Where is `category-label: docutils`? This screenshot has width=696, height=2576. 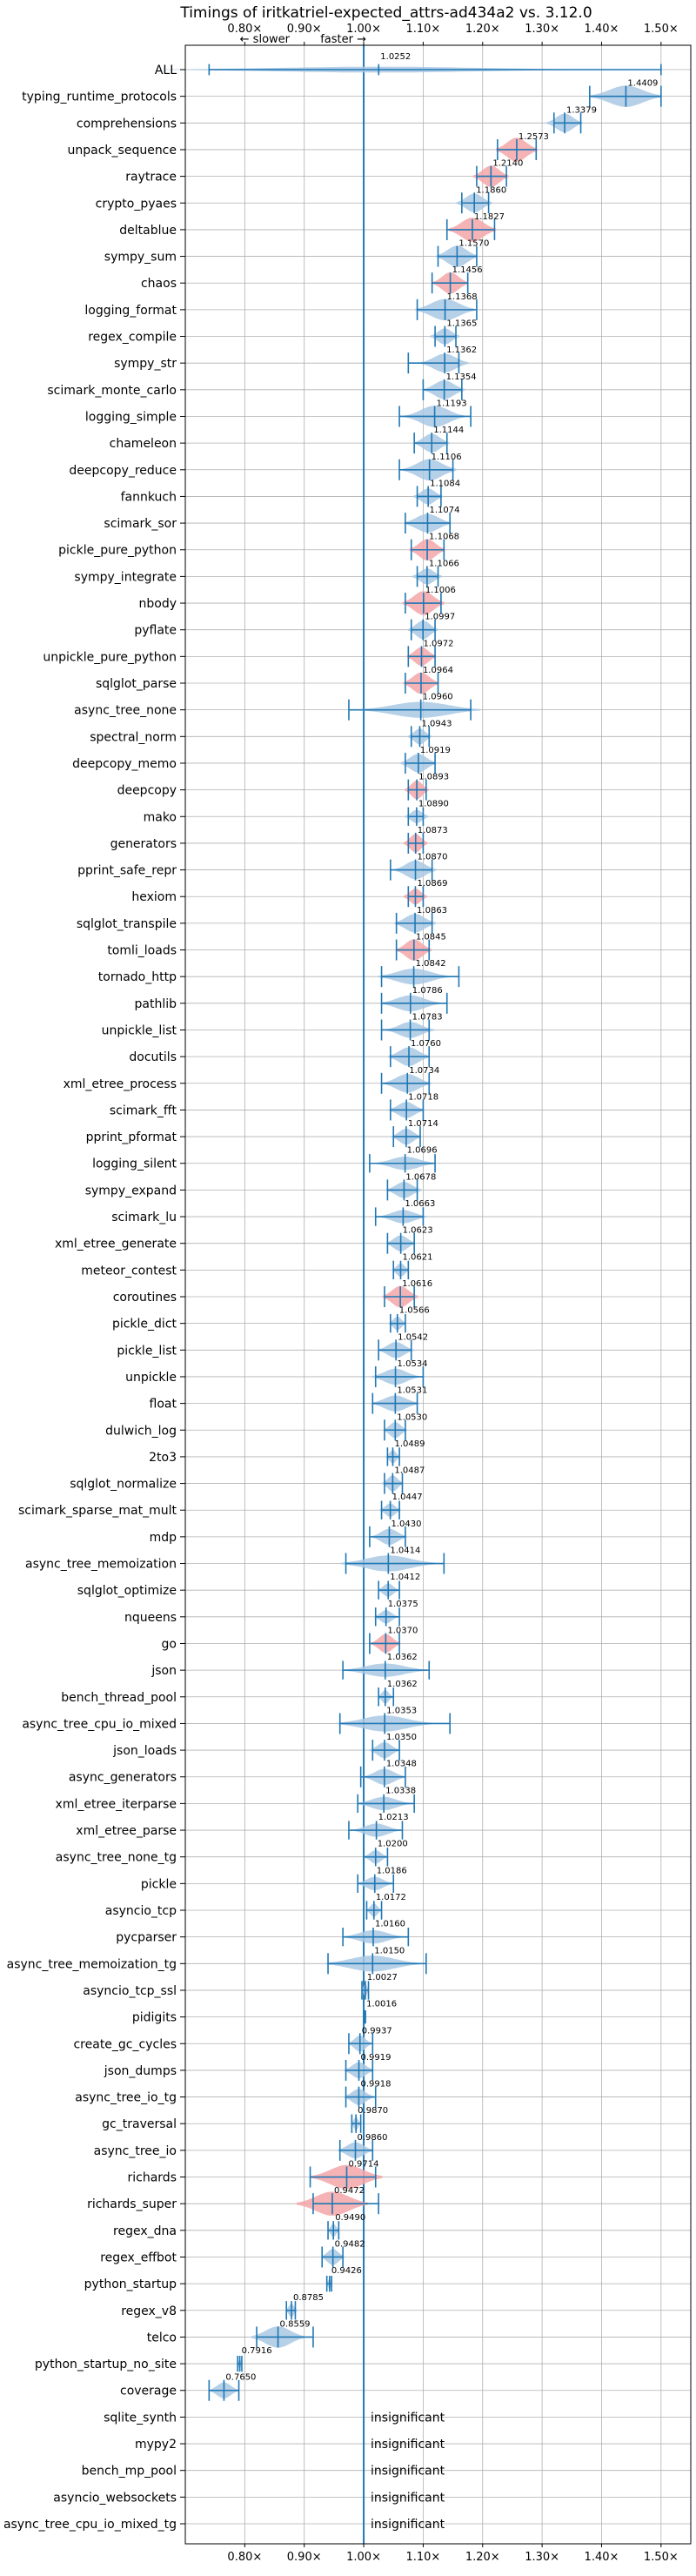
category-label: docutils is located at coordinates (153, 1057).